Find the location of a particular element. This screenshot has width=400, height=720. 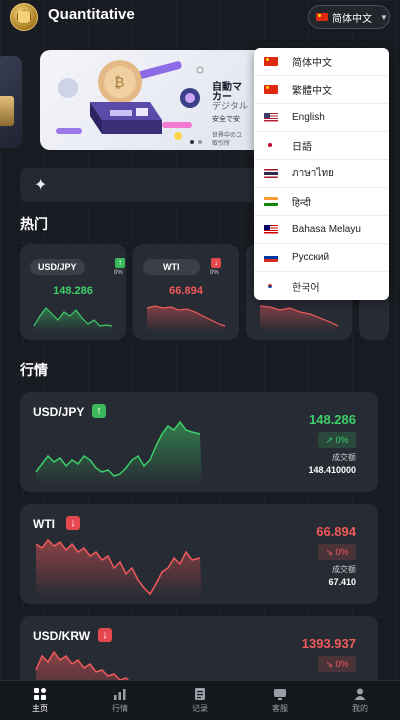

tab-label: 主页 is located at coordinates (40, 708).